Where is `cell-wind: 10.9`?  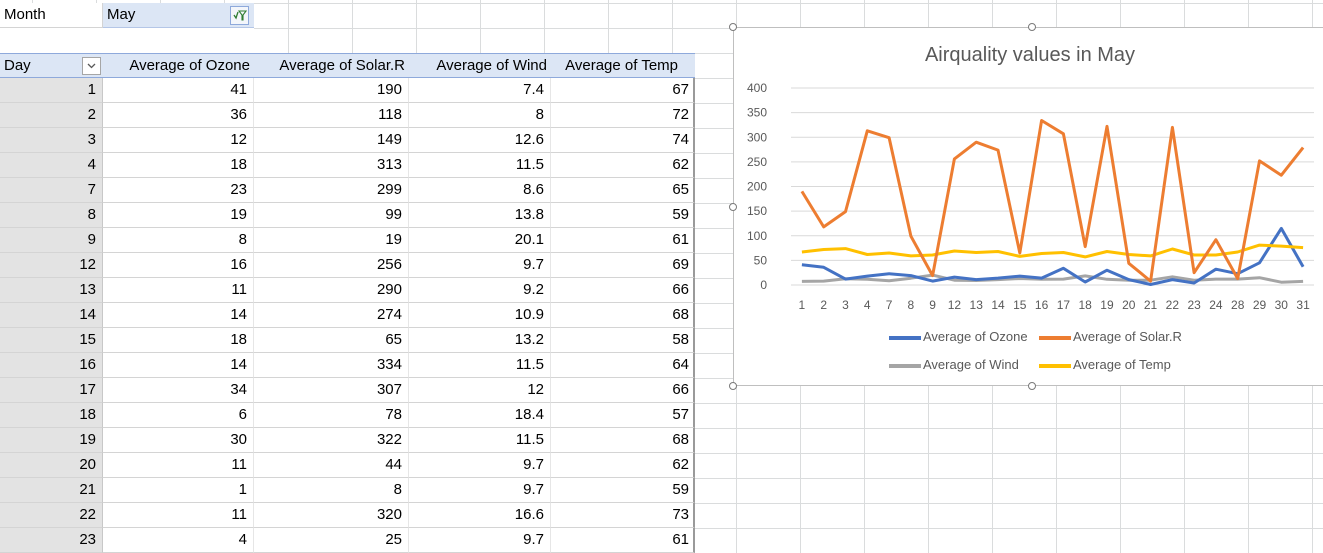
cell-wind: 10.9 is located at coordinates (480, 315).